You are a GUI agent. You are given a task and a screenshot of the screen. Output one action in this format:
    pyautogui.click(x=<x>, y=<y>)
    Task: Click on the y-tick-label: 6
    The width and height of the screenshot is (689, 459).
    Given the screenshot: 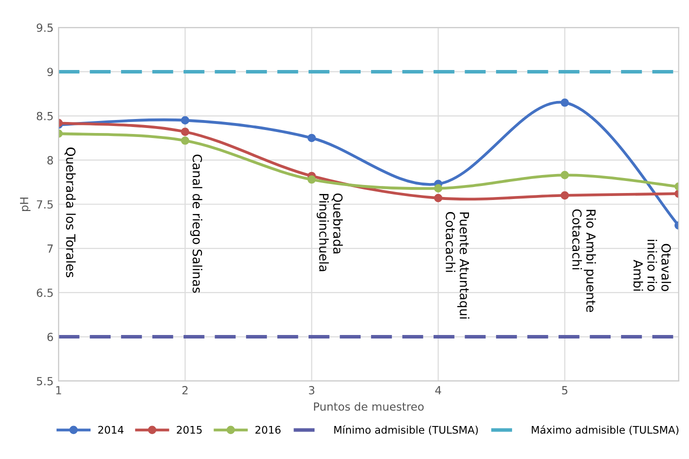 What is the action you would take?
    pyautogui.click(x=50, y=337)
    